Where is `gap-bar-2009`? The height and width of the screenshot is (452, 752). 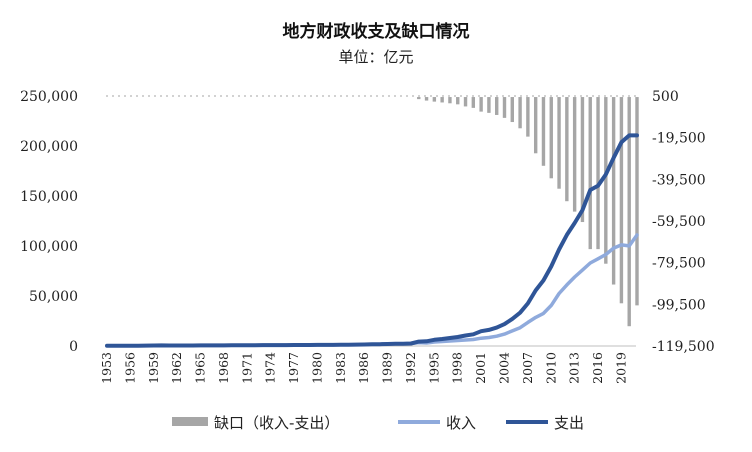 gap-bar-2009 is located at coordinates (543, 131).